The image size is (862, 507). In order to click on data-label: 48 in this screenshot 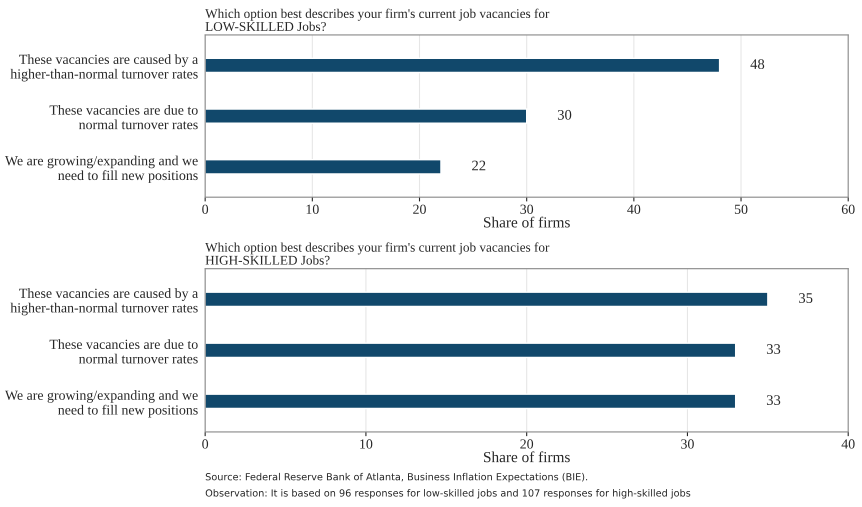, I will do `click(757, 64)`.